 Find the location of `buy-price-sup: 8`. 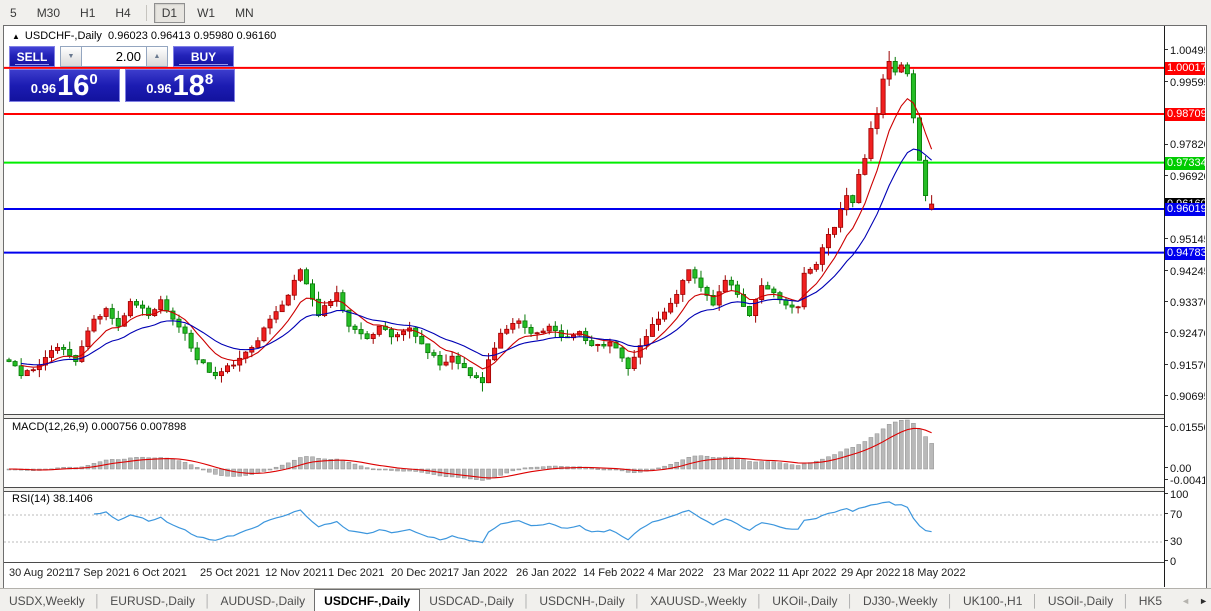

buy-price-sup: 8 is located at coordinates (209, 79).